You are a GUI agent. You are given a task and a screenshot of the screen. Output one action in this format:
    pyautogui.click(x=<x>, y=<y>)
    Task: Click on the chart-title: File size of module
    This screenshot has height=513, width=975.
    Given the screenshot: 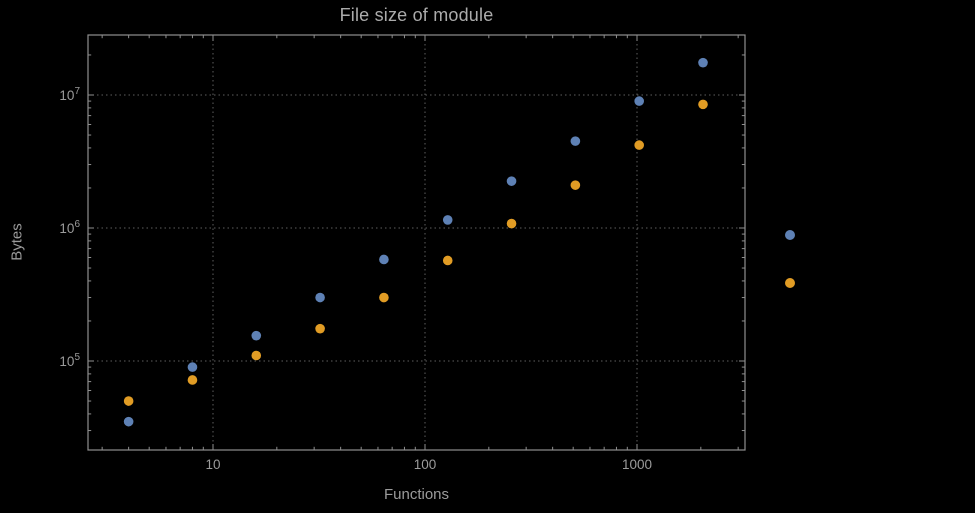 What is the action you would take?
    pyautogui.click(x=416, y=15)
    